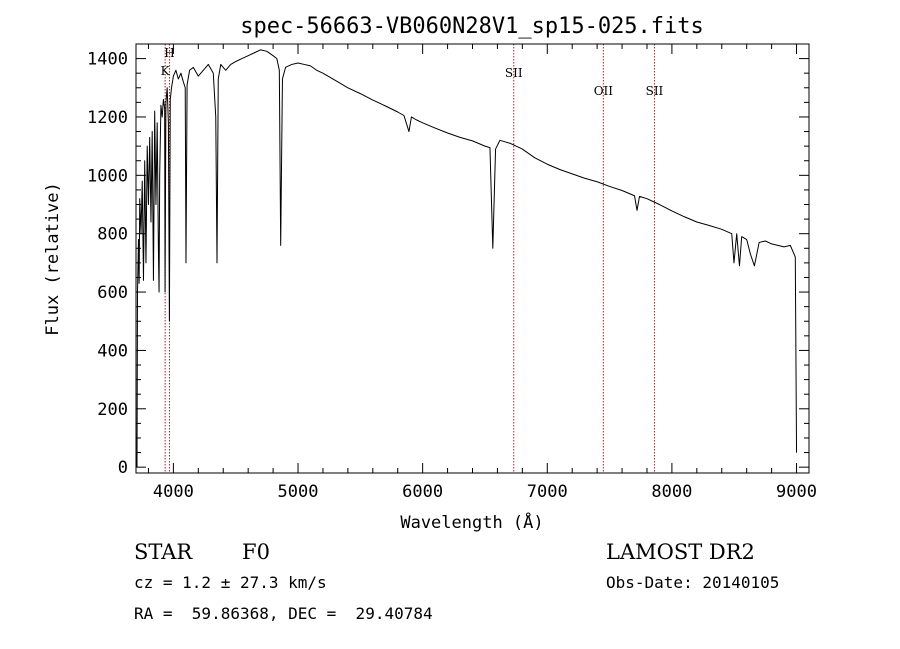  Describe the element at coordinates (107, 60) in the screenshot. I see `y-tick-label: 1400` at that location.